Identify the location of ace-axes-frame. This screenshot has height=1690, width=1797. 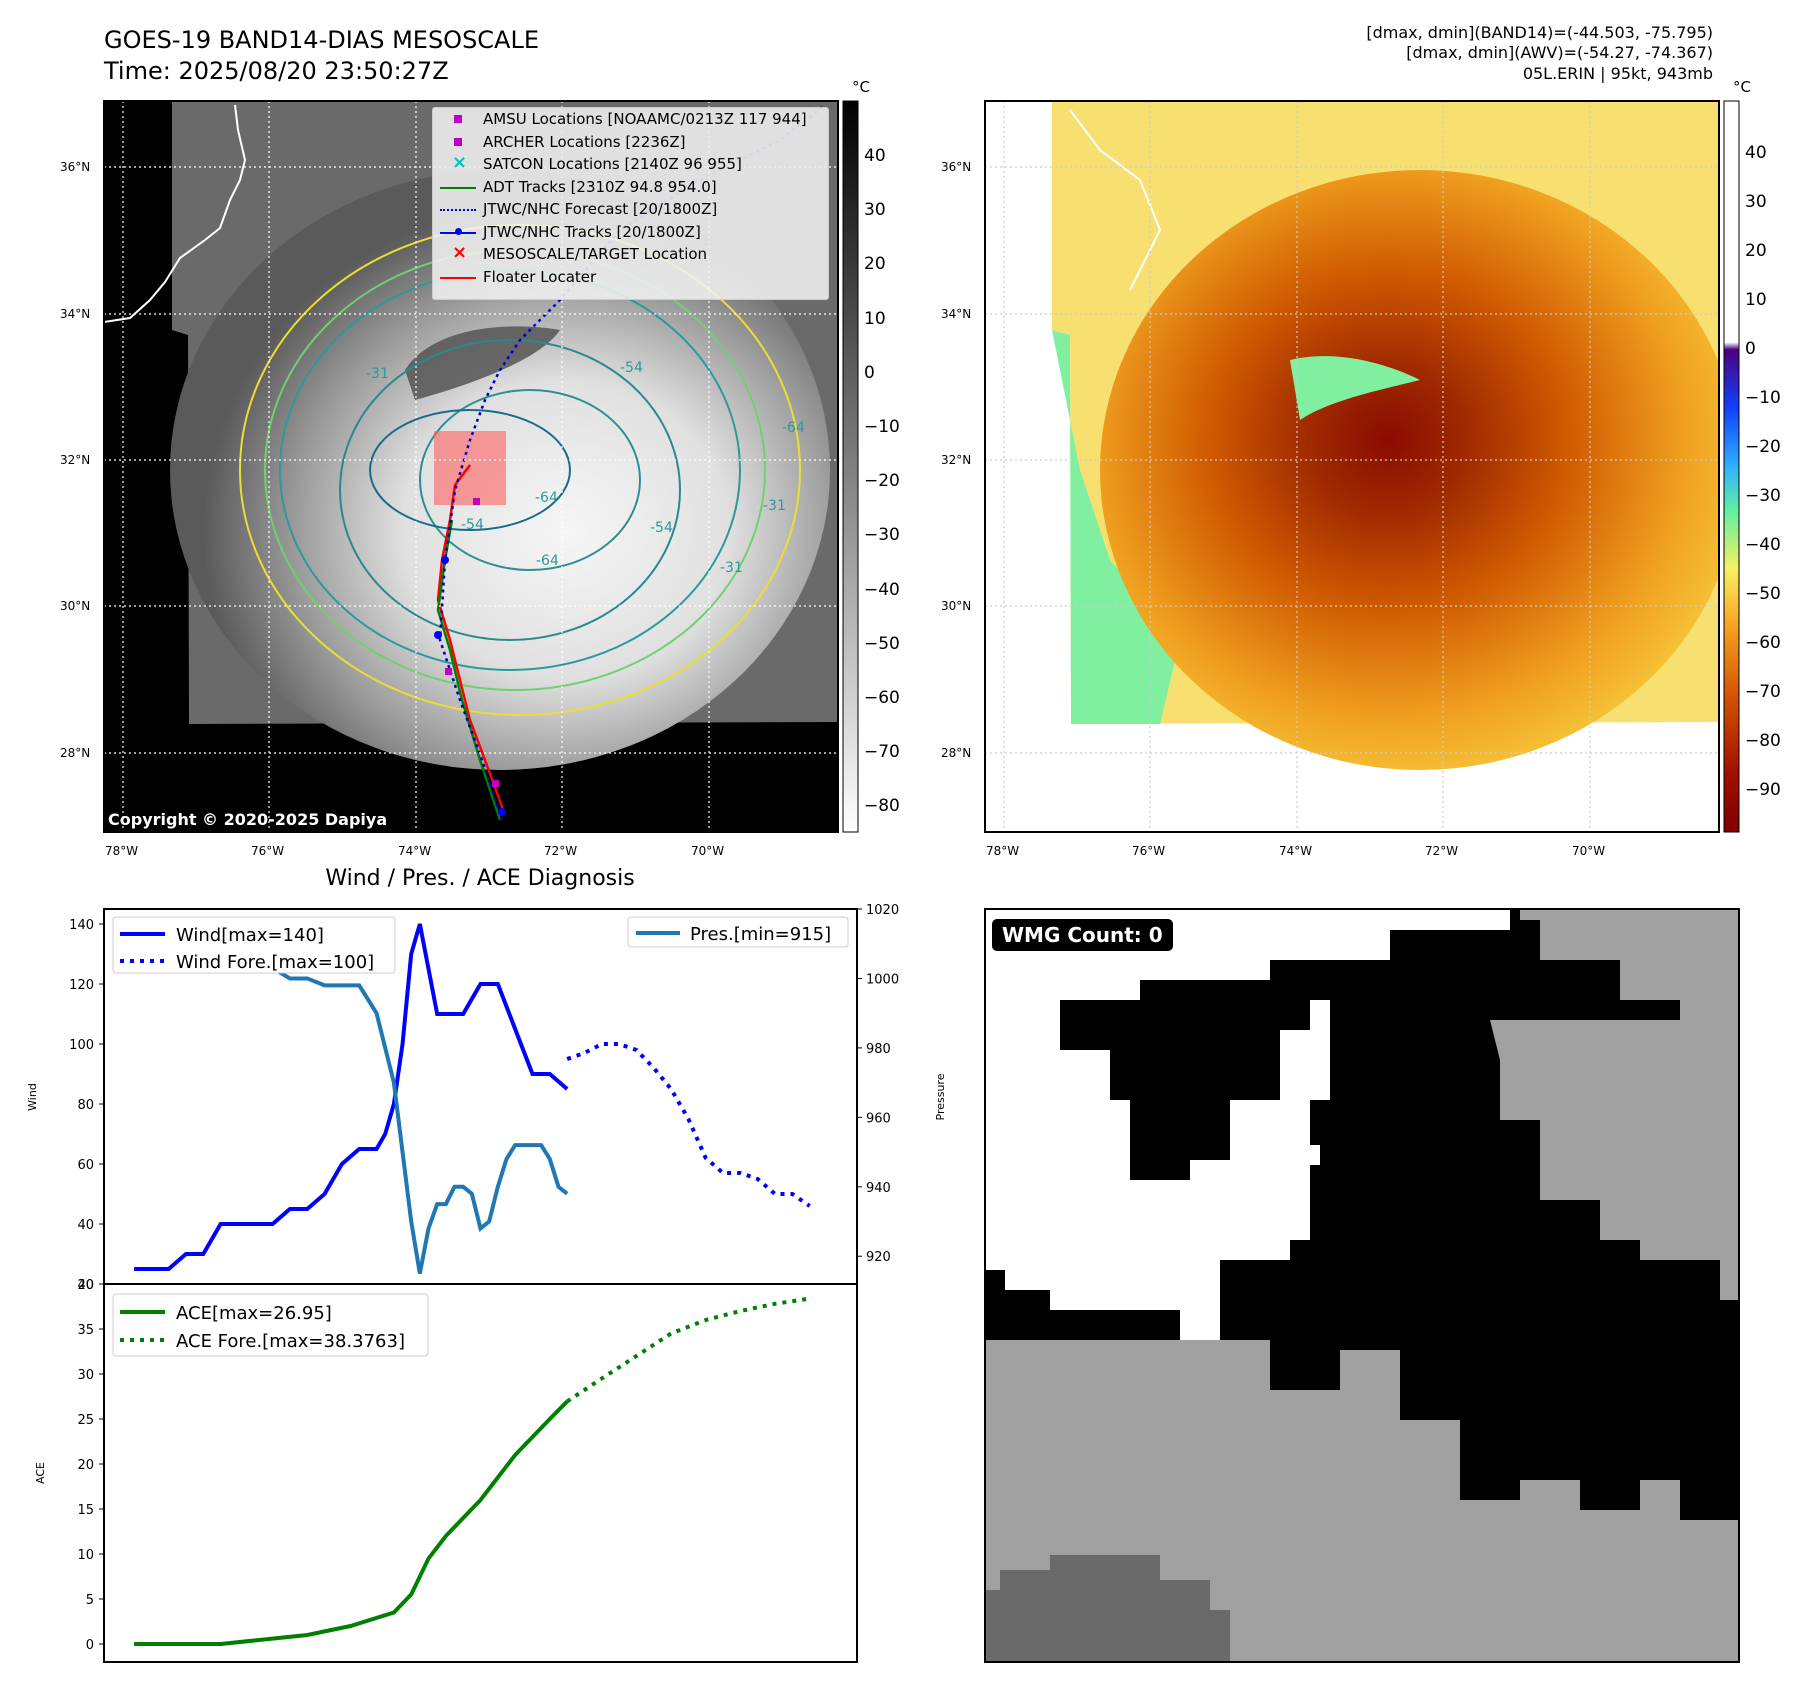
(480, 1473).